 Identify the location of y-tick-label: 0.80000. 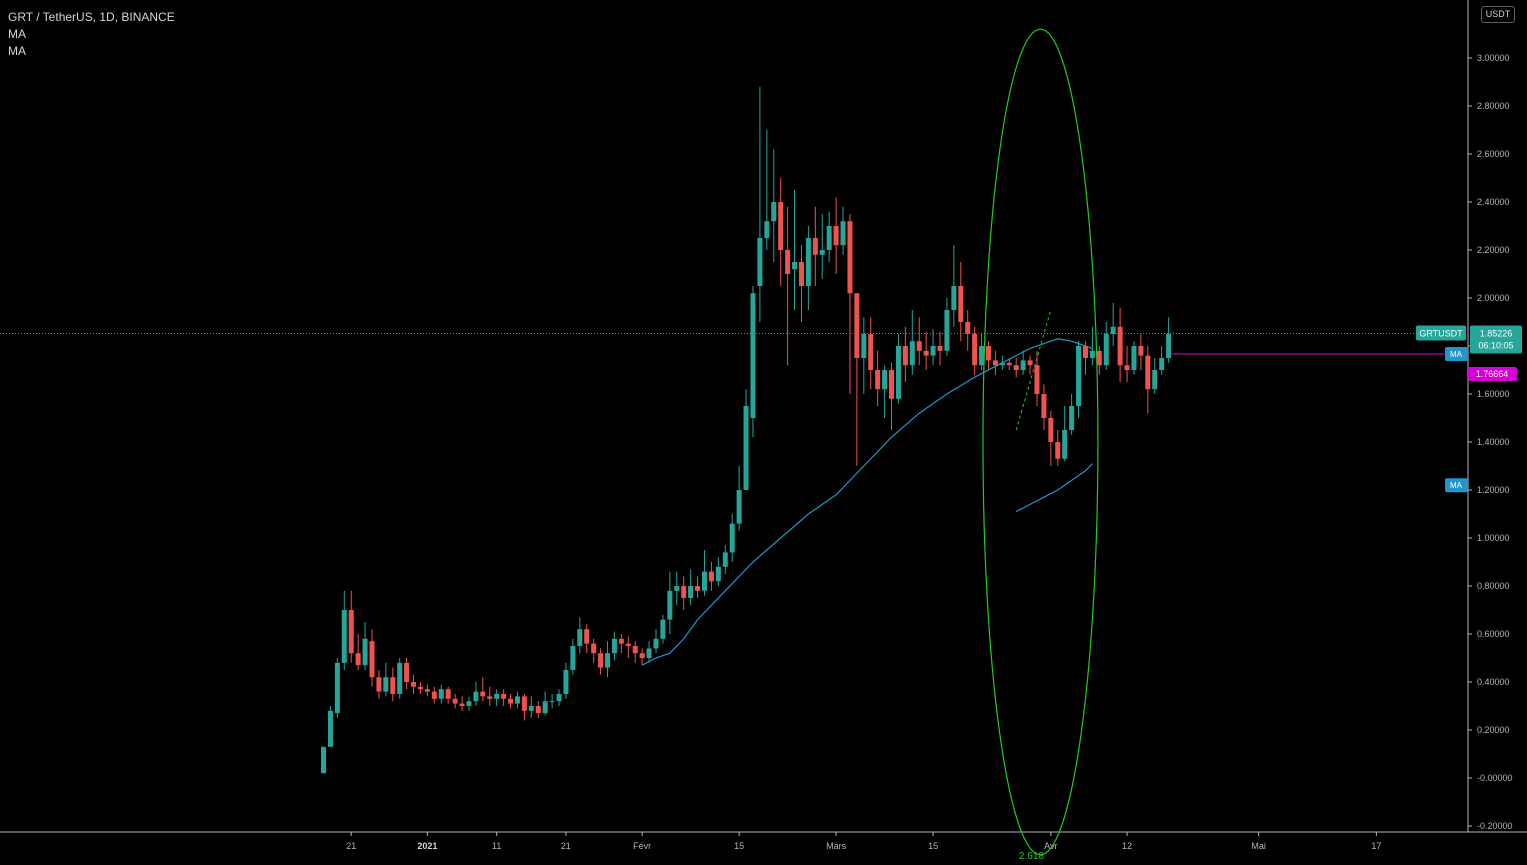
(1493, 586).